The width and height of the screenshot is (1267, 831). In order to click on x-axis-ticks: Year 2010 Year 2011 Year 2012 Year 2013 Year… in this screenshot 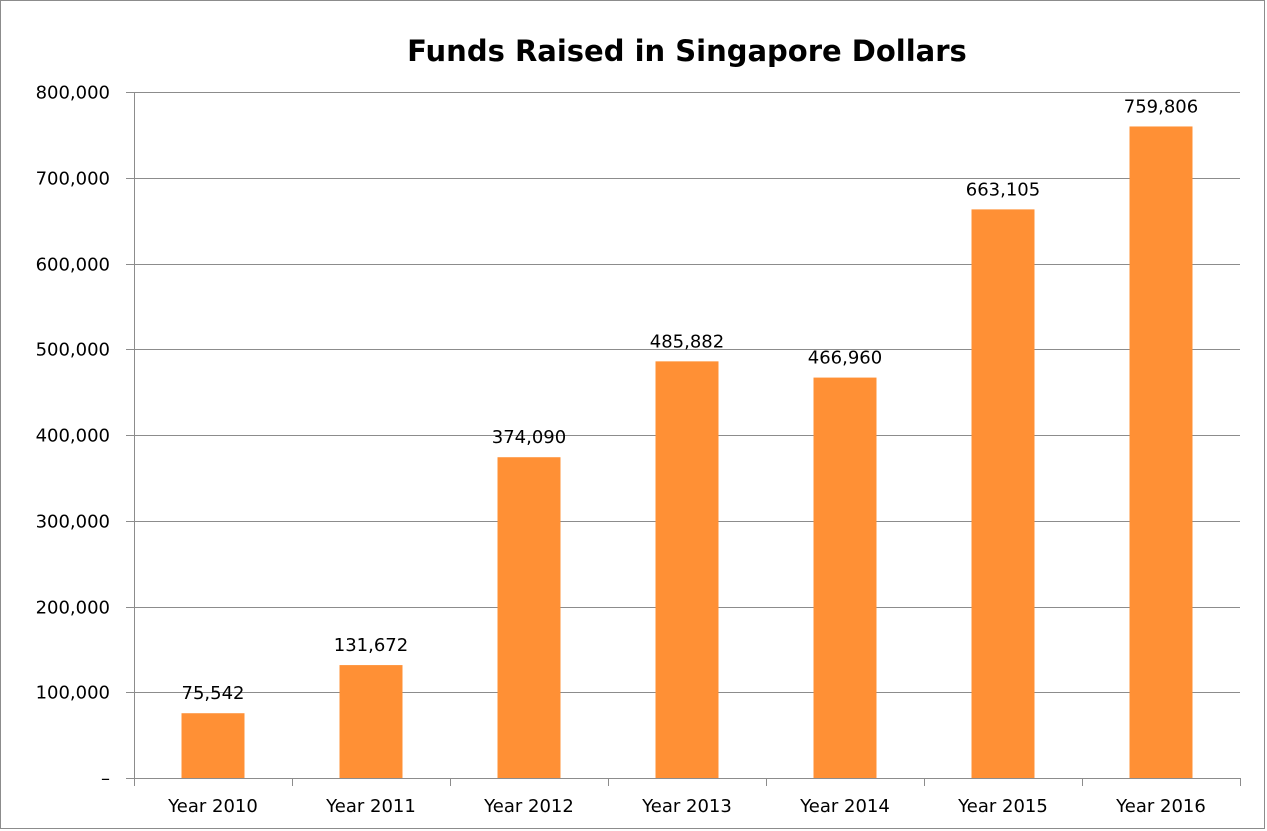, I will do `click(687, 797)`.